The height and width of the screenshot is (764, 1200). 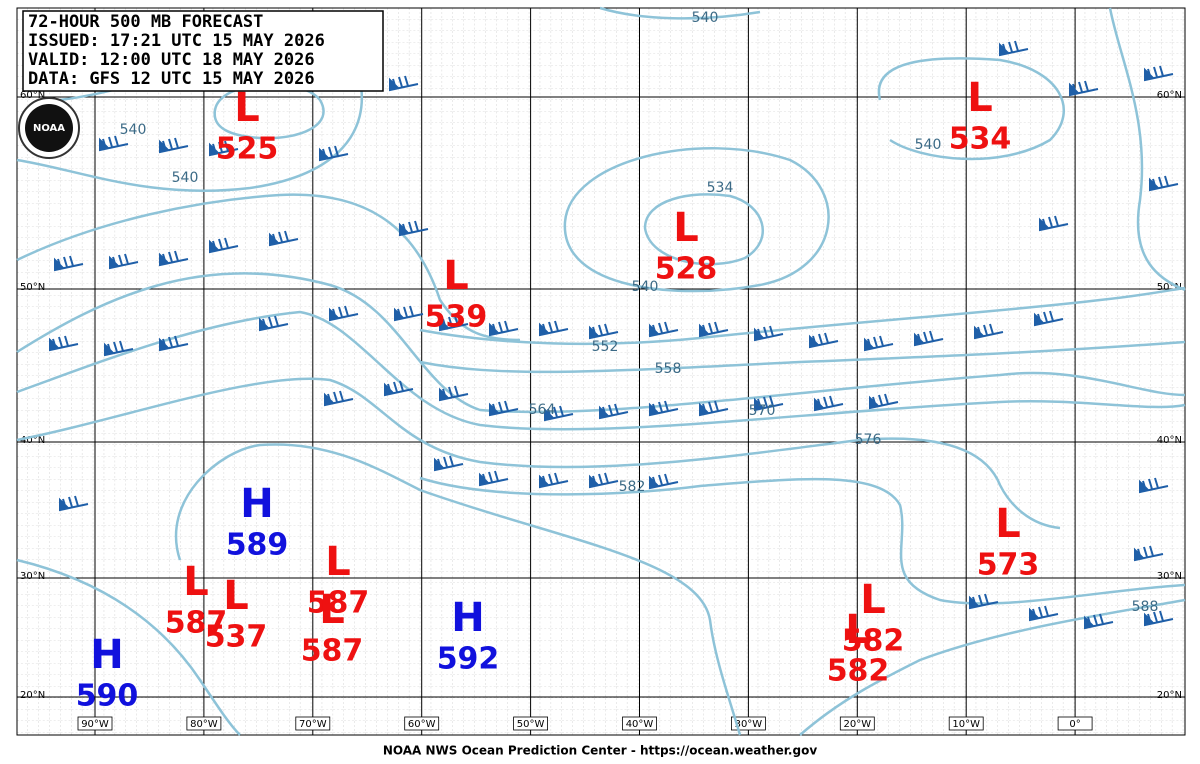 What do you see at coordinates (145, 22) in the screenshot?
I see `header-line: 72-HOUR 500 MB FORECAST` at bounding box center [145, 22].